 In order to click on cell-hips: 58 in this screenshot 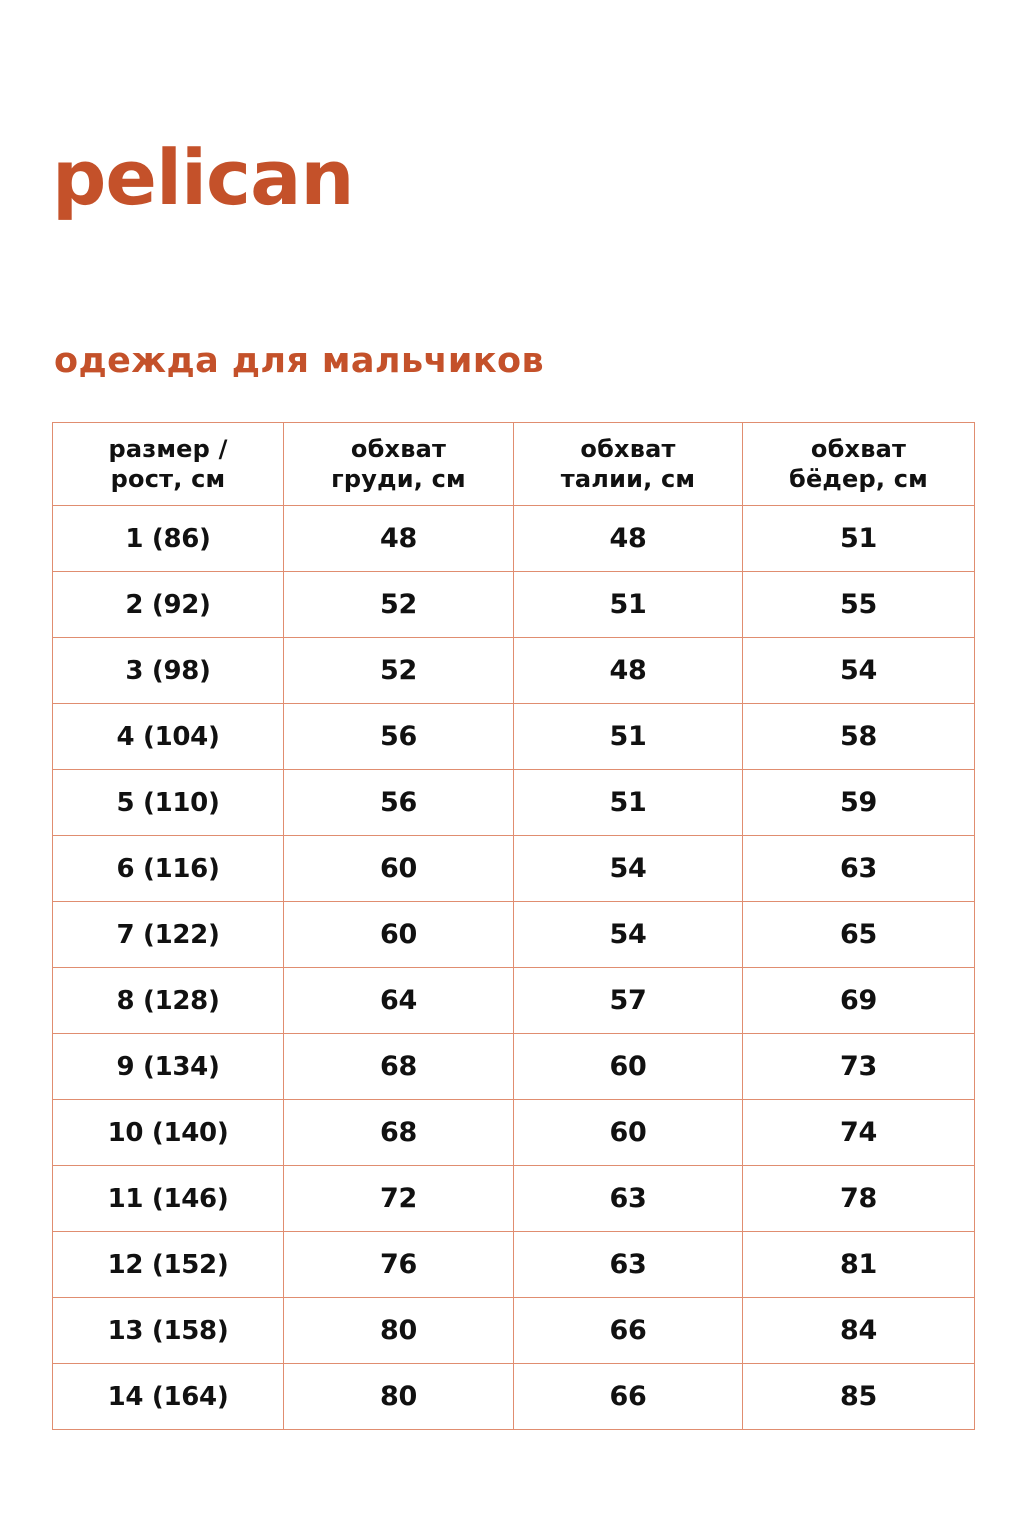, I will do `click(858, 736)`.